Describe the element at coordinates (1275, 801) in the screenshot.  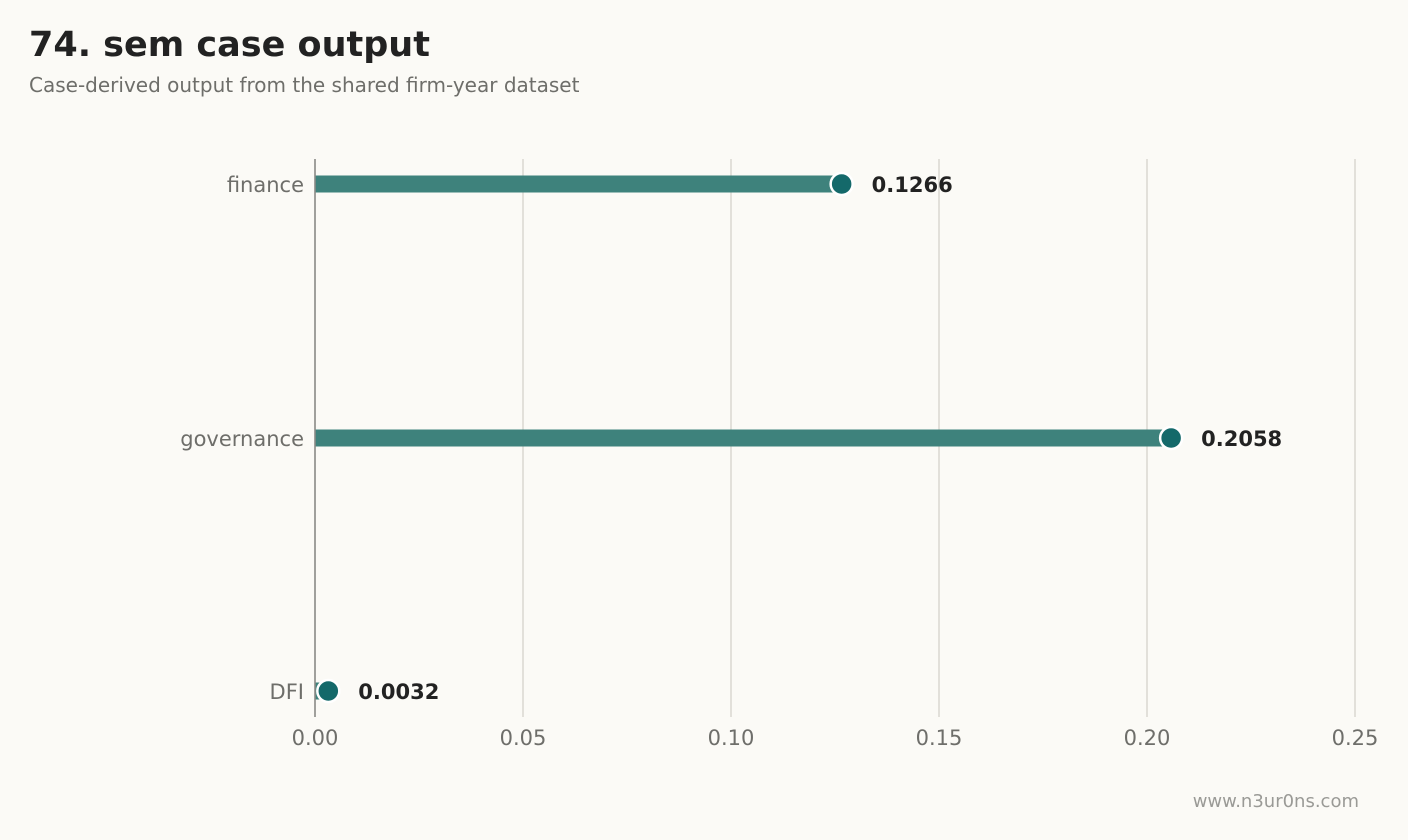
I see `source-watermark: www.n3ur0ns.com` at that location.